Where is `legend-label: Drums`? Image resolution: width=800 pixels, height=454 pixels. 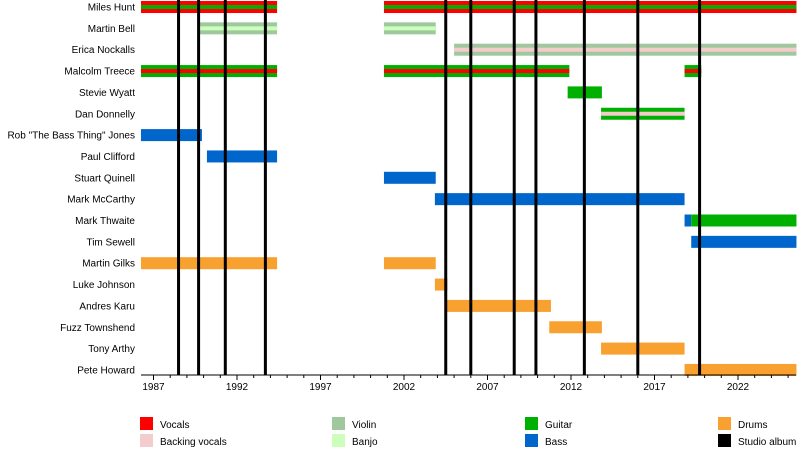
legend-label: Drums is located at coordinates (752, 425).